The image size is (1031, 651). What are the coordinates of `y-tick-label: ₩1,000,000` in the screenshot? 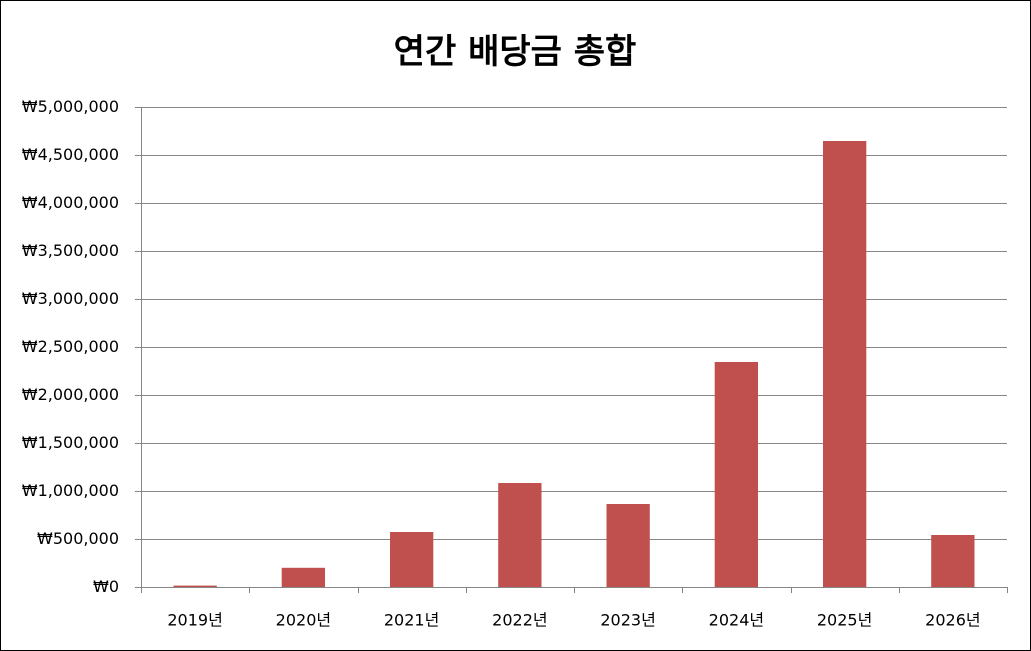 It's located at (70, 490).